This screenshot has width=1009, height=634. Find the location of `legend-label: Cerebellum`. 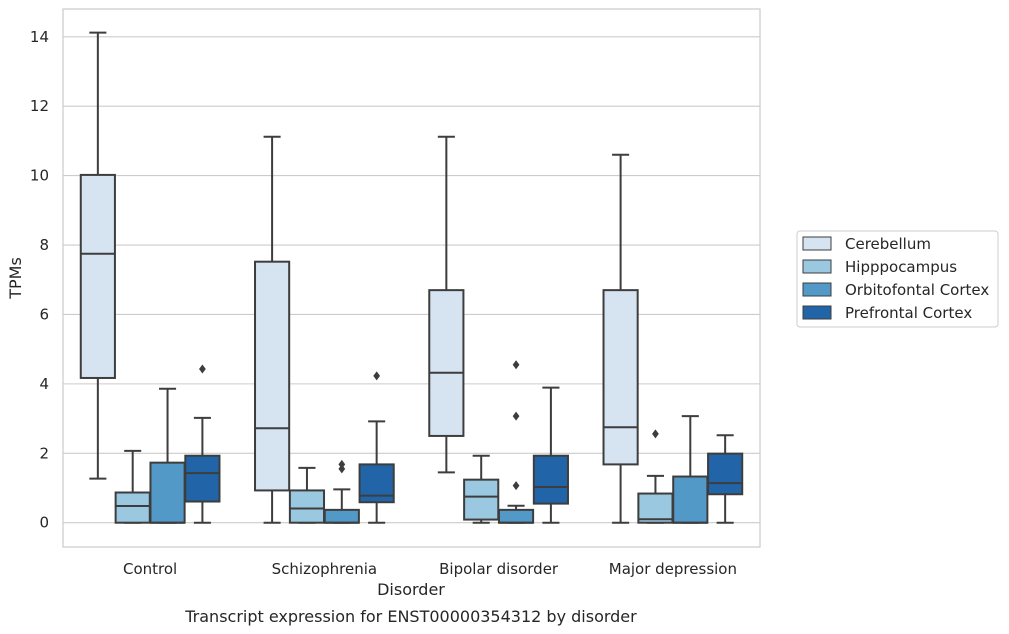

legend-label: Cerebellum is located at coordinates (888, 244).